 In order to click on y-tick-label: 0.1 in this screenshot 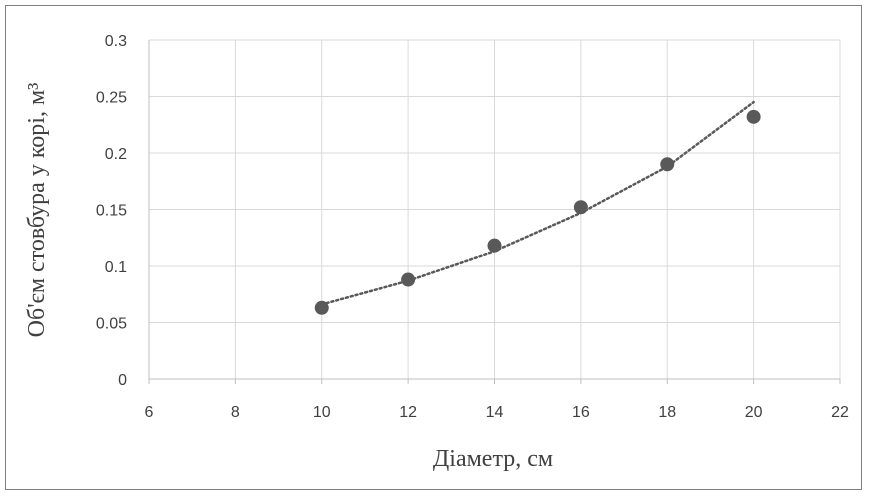, I will do `click(116, 267)`.